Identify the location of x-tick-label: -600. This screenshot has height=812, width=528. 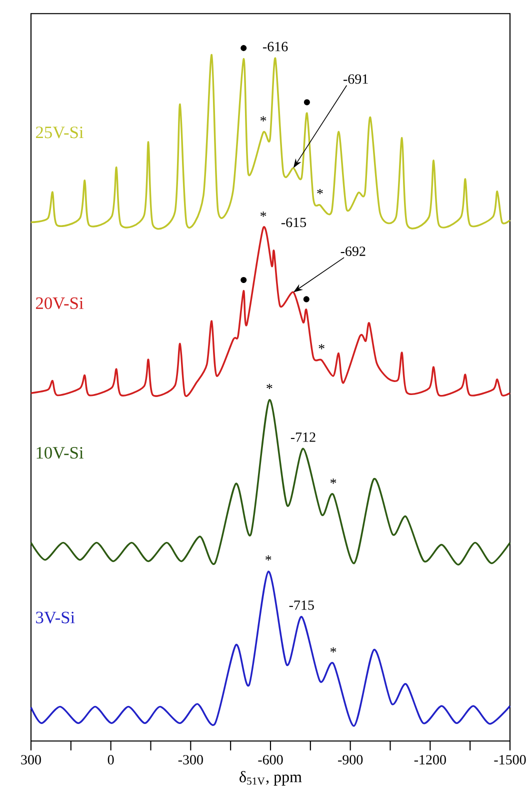
(270, 759).